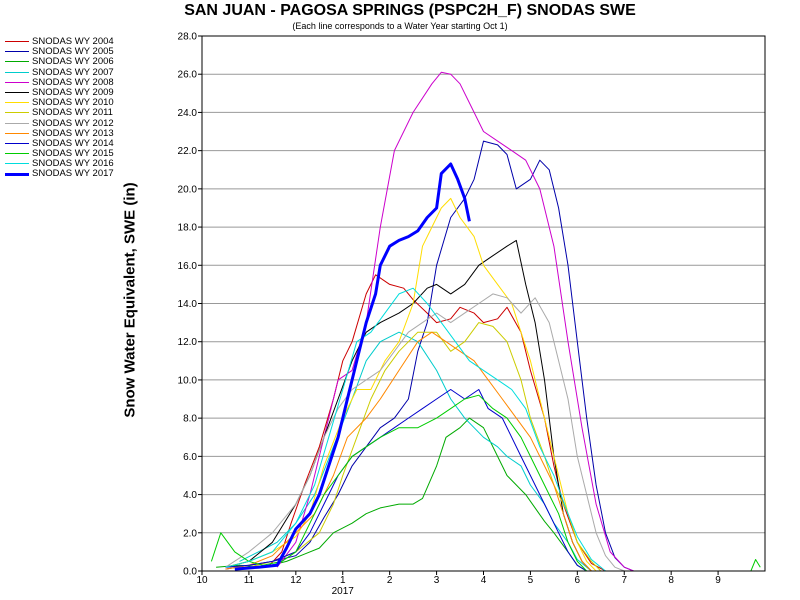 Image resolution: width=800 pixels, height=600 pixels. I want to click on legend-label: SNODAS WY 2009, so click(73, 92).